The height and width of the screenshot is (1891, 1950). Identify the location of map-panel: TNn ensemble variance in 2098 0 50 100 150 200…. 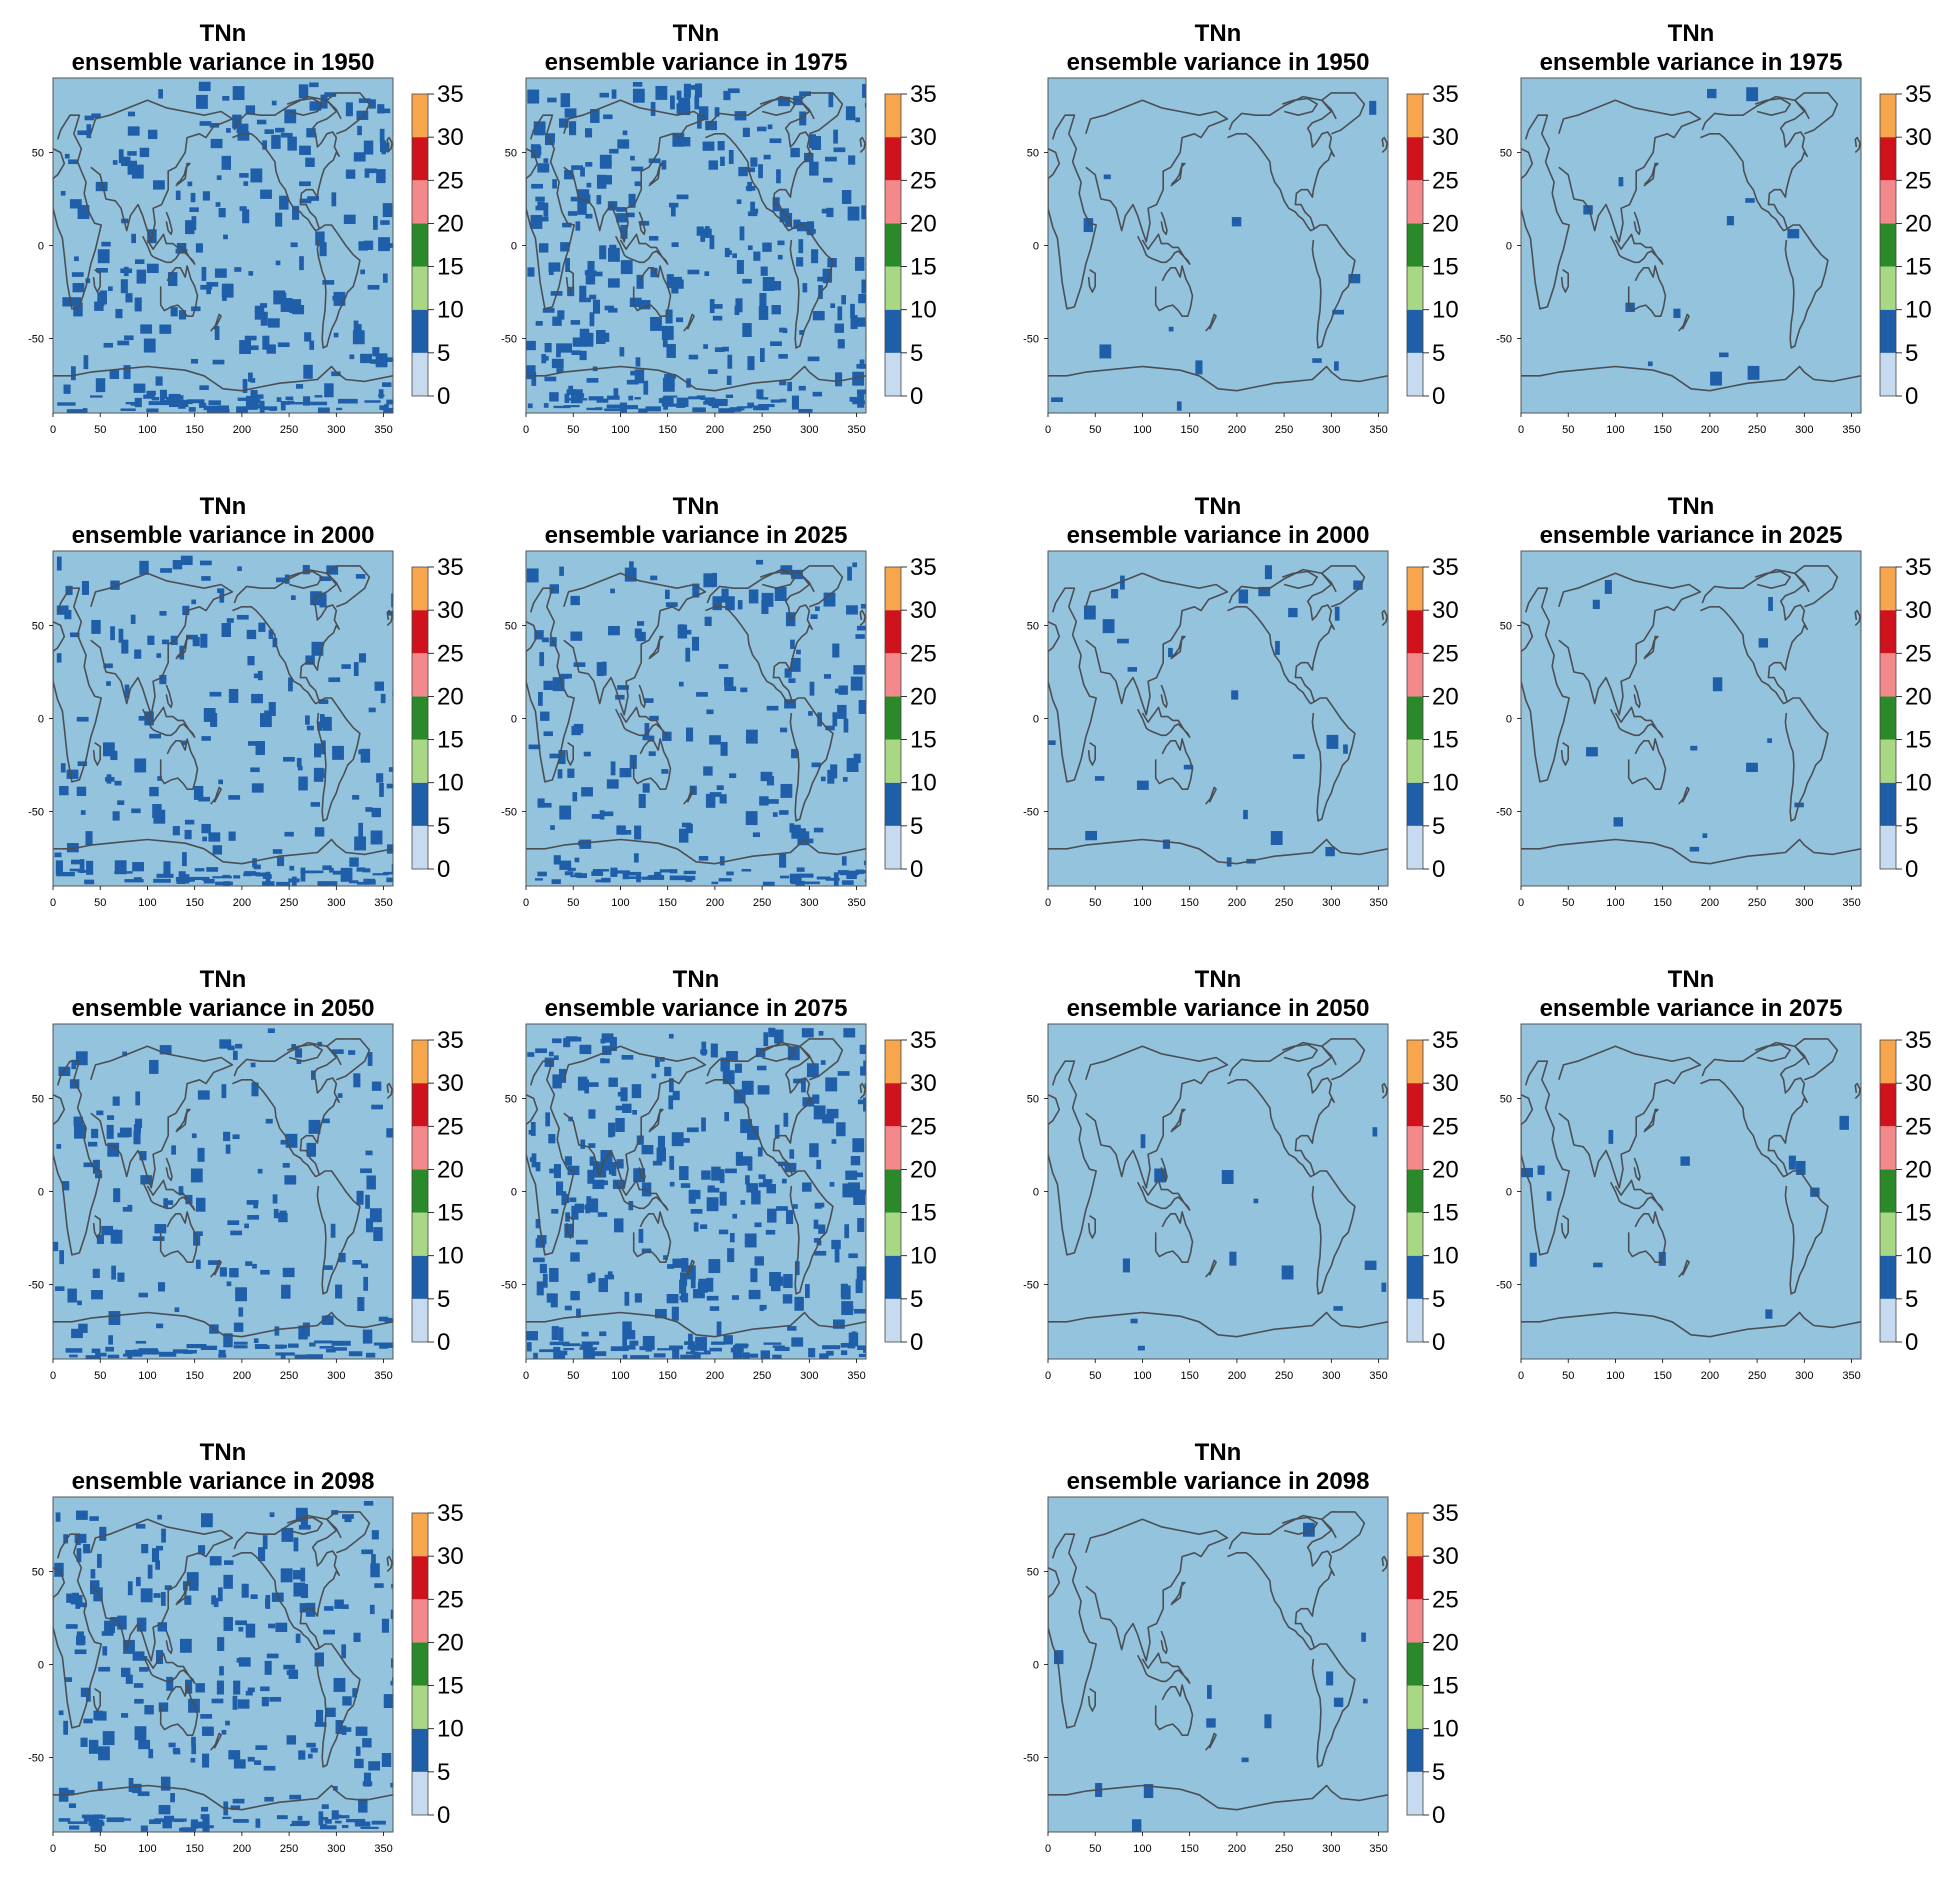
(248, 1661).